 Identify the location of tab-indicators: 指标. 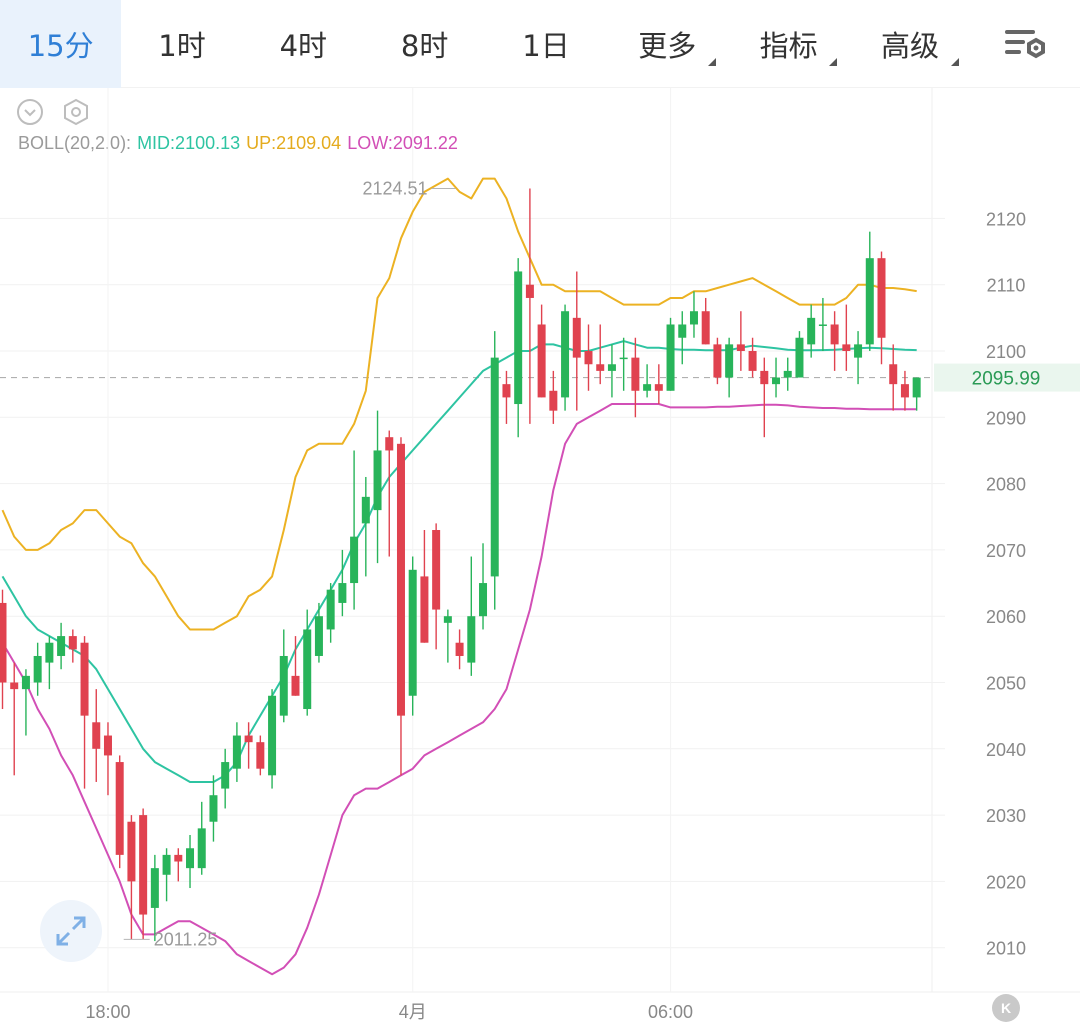
(788, 44).